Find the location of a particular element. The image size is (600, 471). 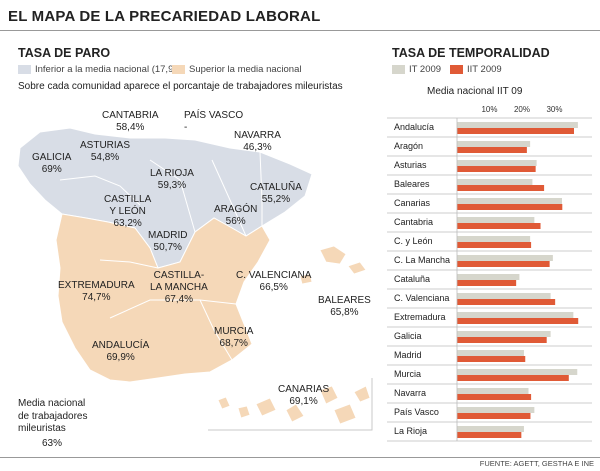

chart-section-title: TASA DE TEMPORALIDAD is located at coordinates (471, 53).